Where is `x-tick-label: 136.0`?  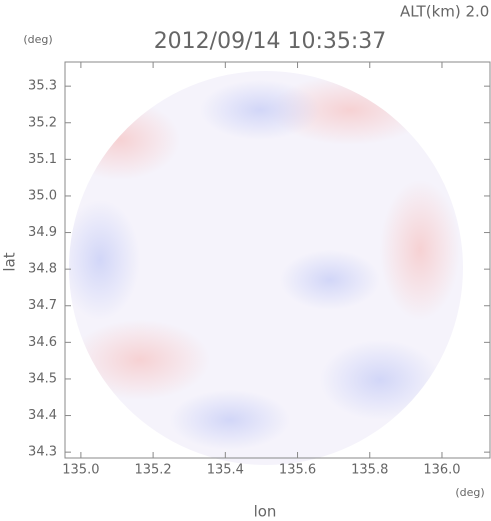
x-tick-label: 136.0 is located at coordinates (441, 470).